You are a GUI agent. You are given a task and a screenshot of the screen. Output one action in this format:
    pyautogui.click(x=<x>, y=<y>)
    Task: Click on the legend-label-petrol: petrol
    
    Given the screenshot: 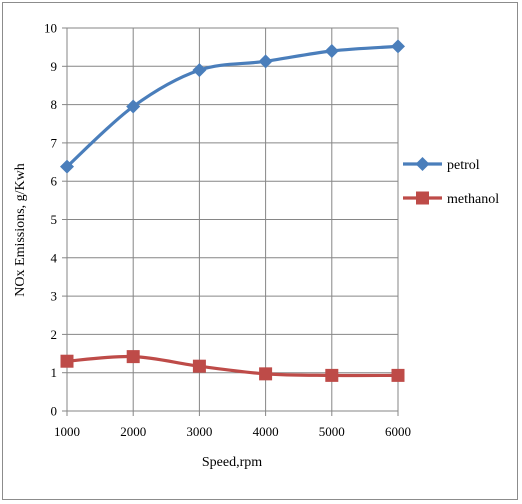 What is the action you would take?
    pyautogui.click(x=463, y=165)
    